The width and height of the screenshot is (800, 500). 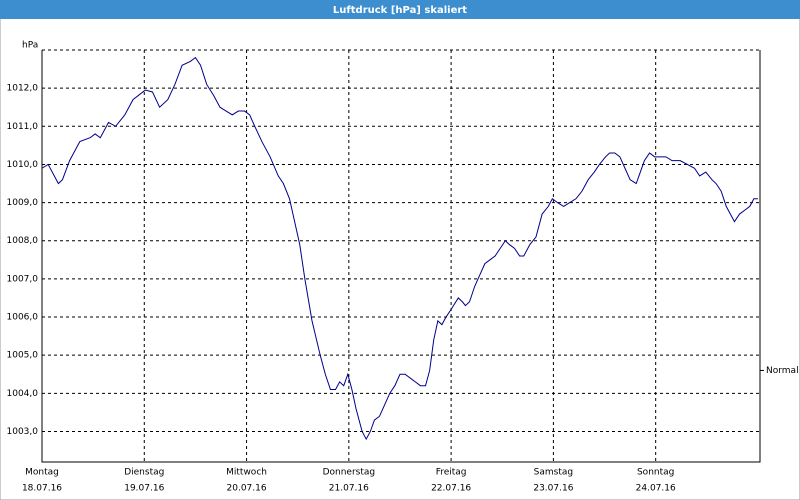 I want to click on x-tick-date: 18.07.16, so click(x=42, y=489).